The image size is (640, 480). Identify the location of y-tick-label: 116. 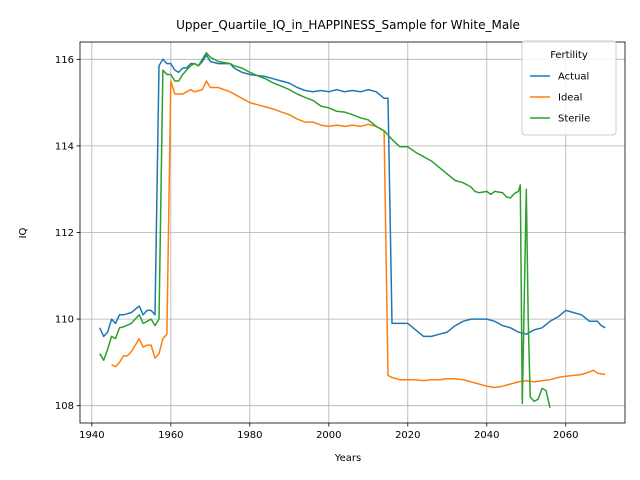
(64, 60).